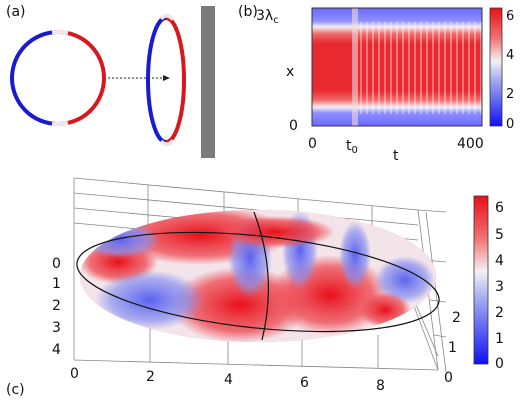 This screenshot has height=406, width=520. I want to click on cbar-b-tick: 4, so click(510, 55).